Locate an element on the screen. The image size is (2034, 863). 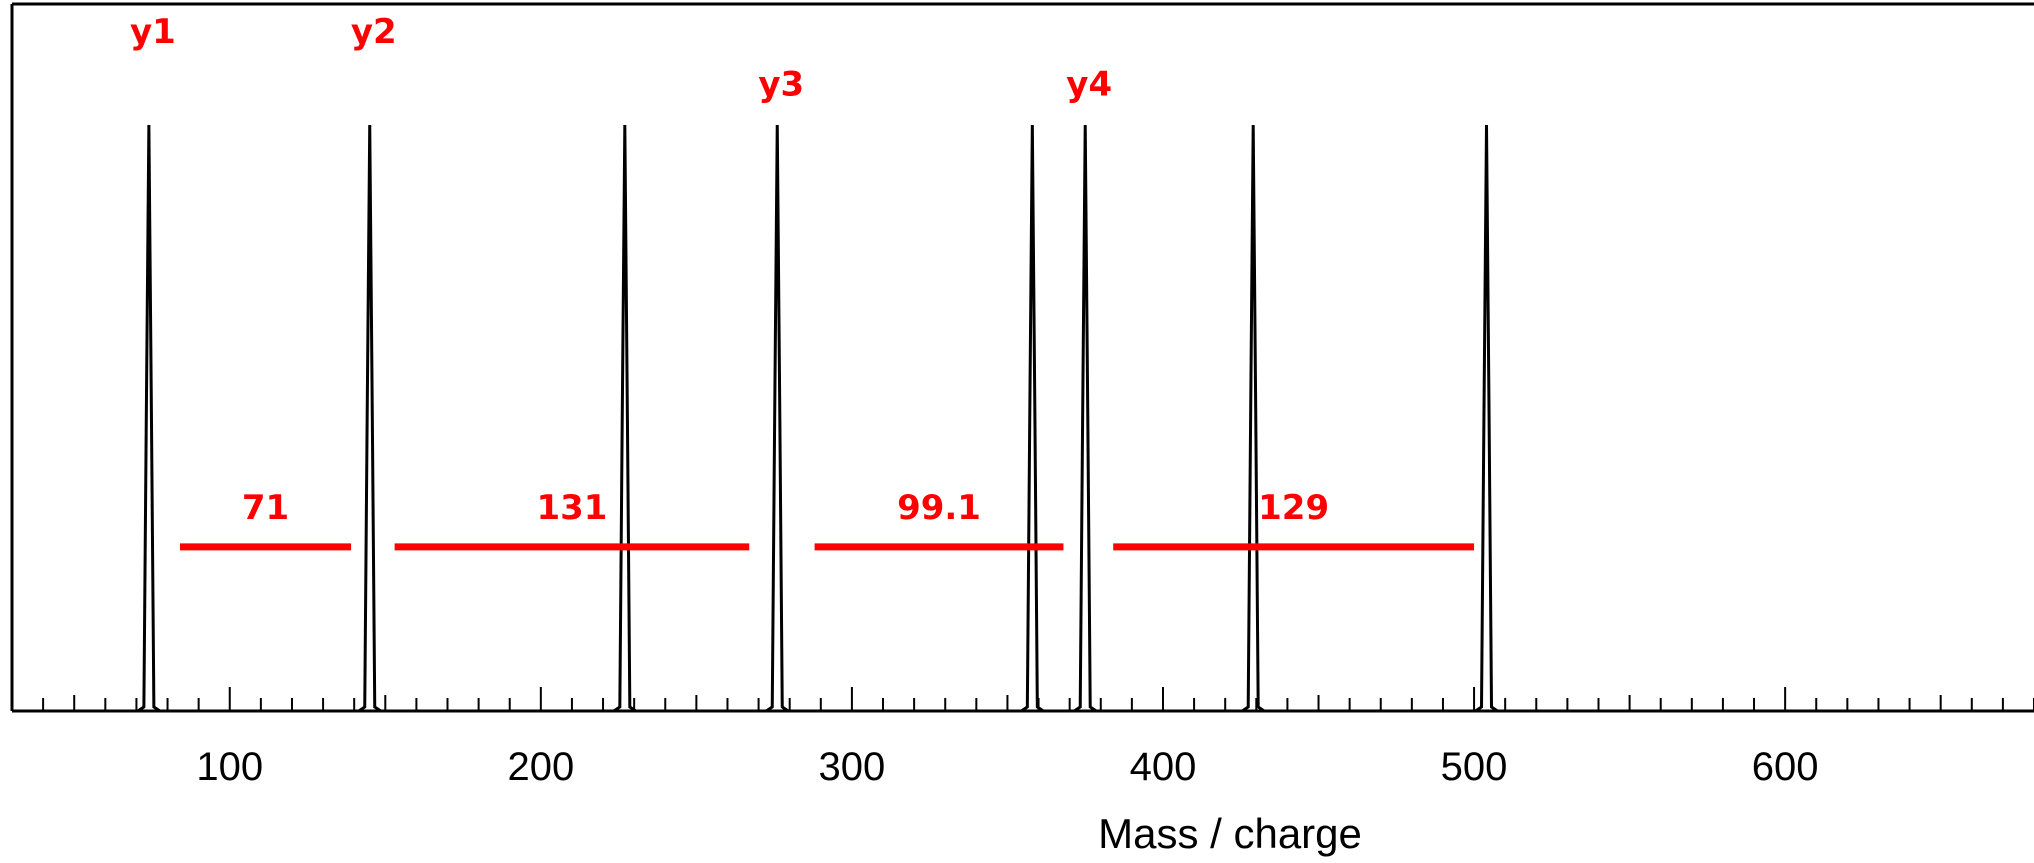
x-tick-label: 100 is located at coordinates (229, 767).